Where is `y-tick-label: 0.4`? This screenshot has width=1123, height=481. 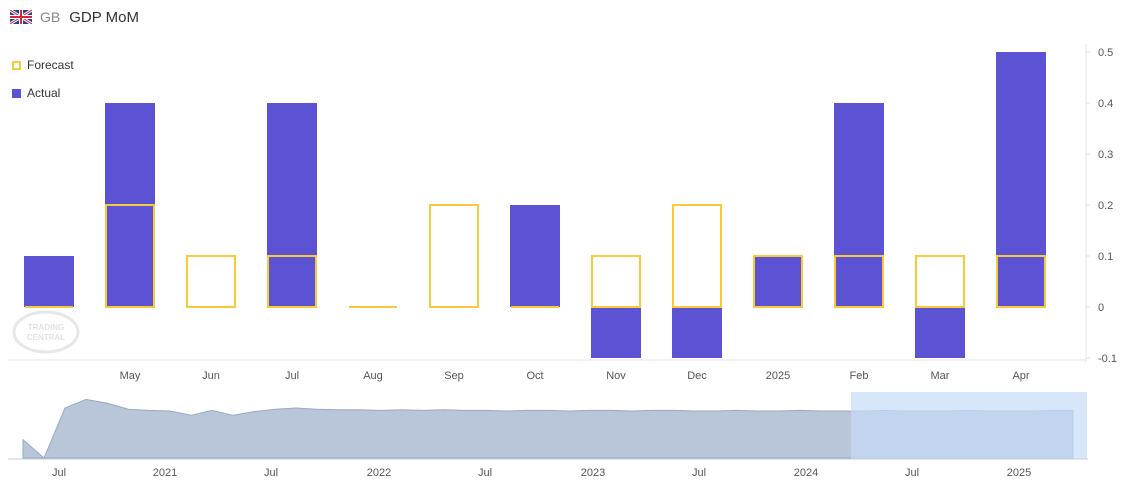 y-tick-label: 0.4 is located at coordinates (1105, 104).